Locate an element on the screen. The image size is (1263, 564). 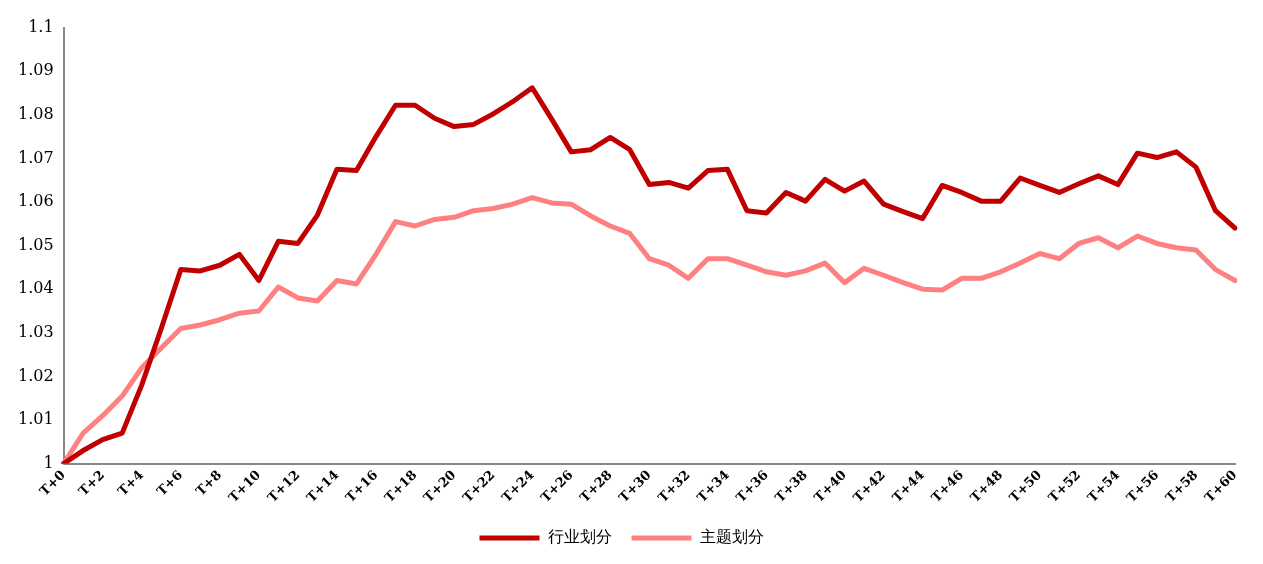
y-tick-label: 1.04 is located at coordinates (36, 288).